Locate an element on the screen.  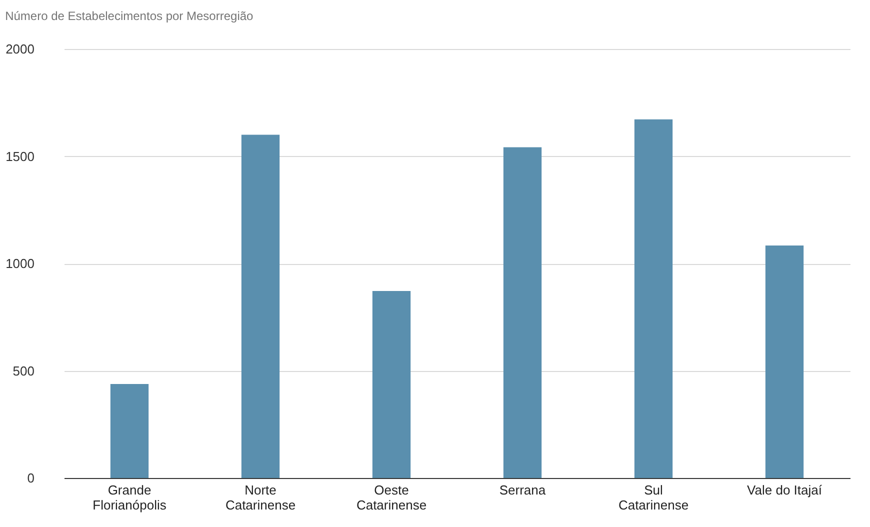
x-tick-label: Serrana is located at coordinates (522, 490).